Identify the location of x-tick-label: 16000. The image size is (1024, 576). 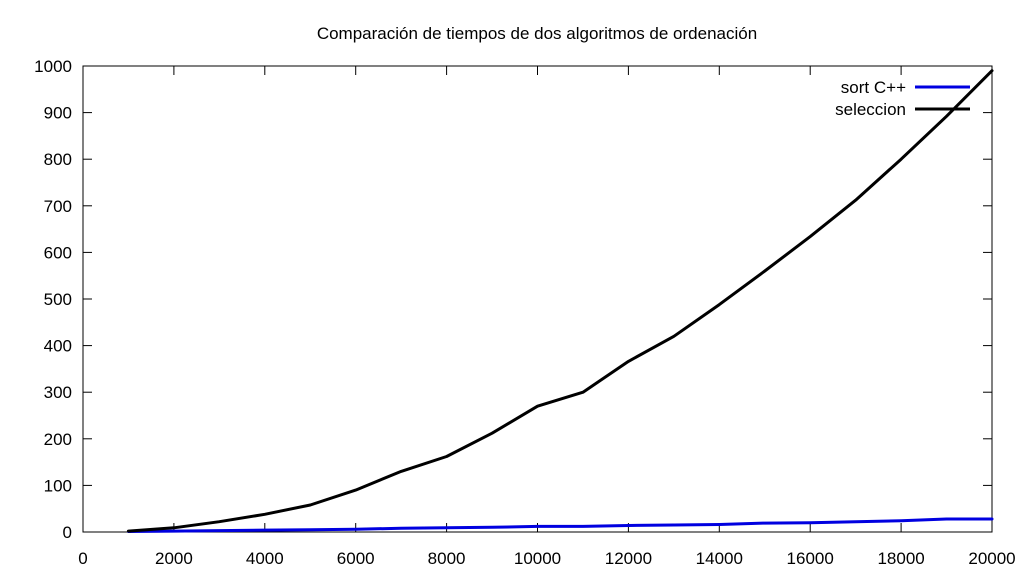
(810, 558).